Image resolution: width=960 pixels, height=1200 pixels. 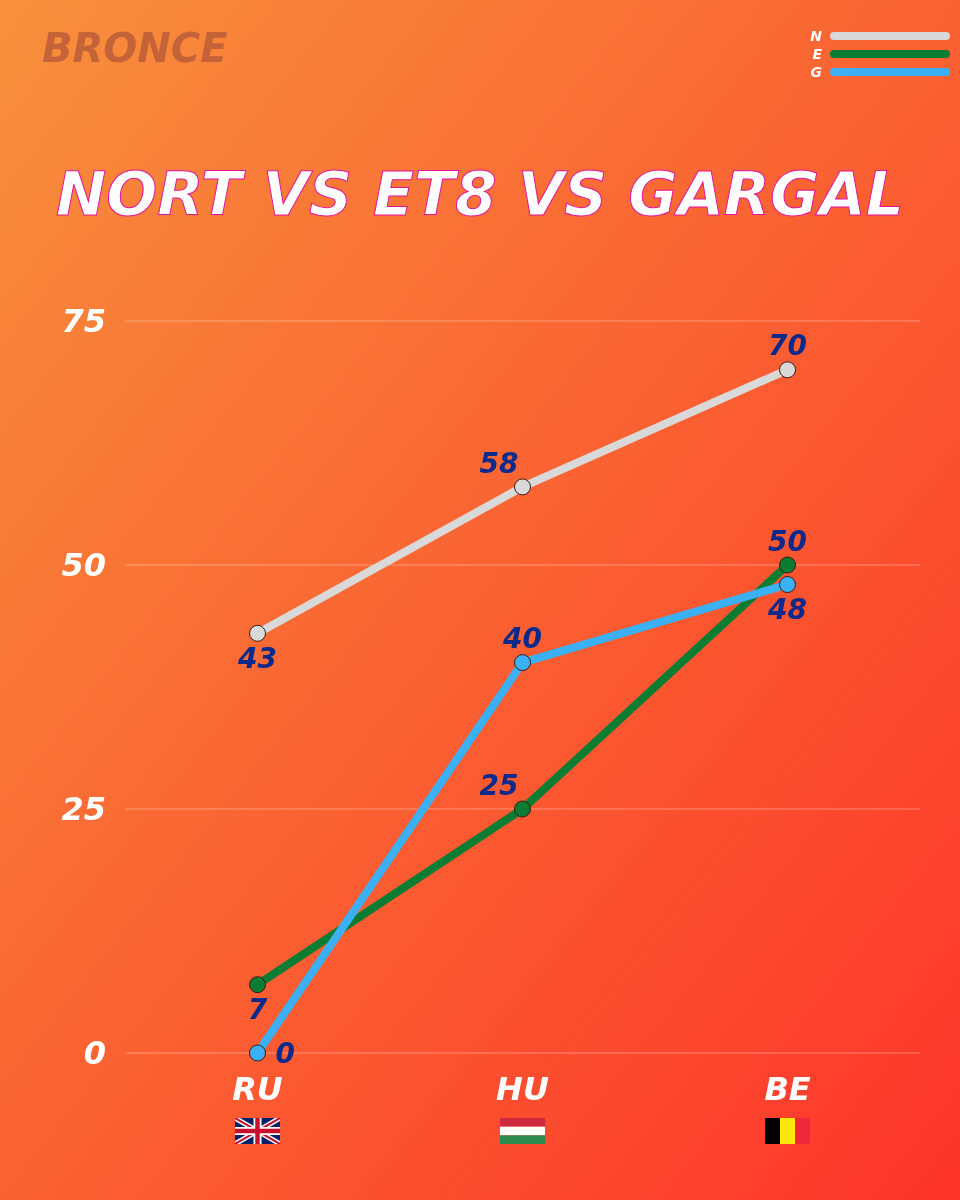 What do you see at coordinates (94, 1053) in the screenshot?
I see `y-tick-label: 0` at bounding box center [94, 1053].